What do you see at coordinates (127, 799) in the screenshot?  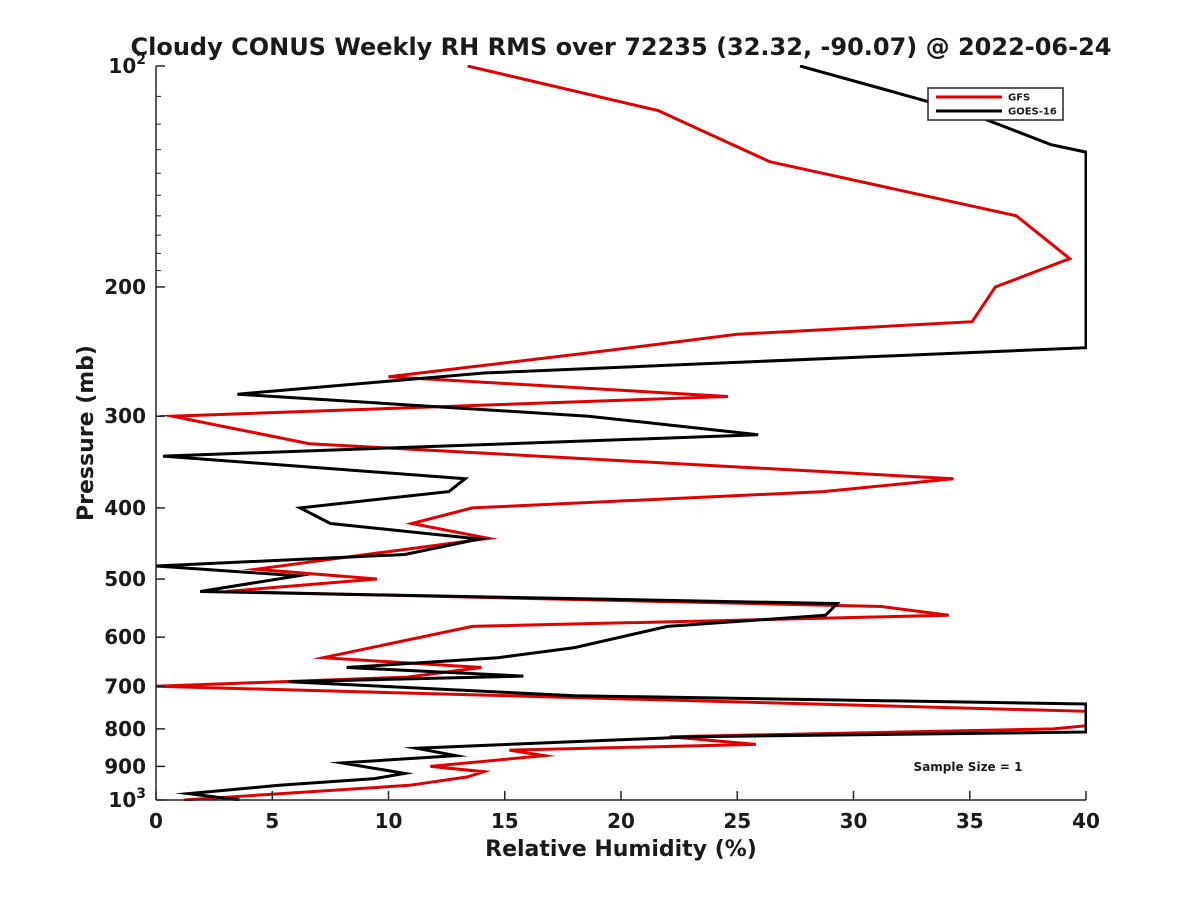 I see `y-tick-label: 10³` at bounding box center [127, 799].